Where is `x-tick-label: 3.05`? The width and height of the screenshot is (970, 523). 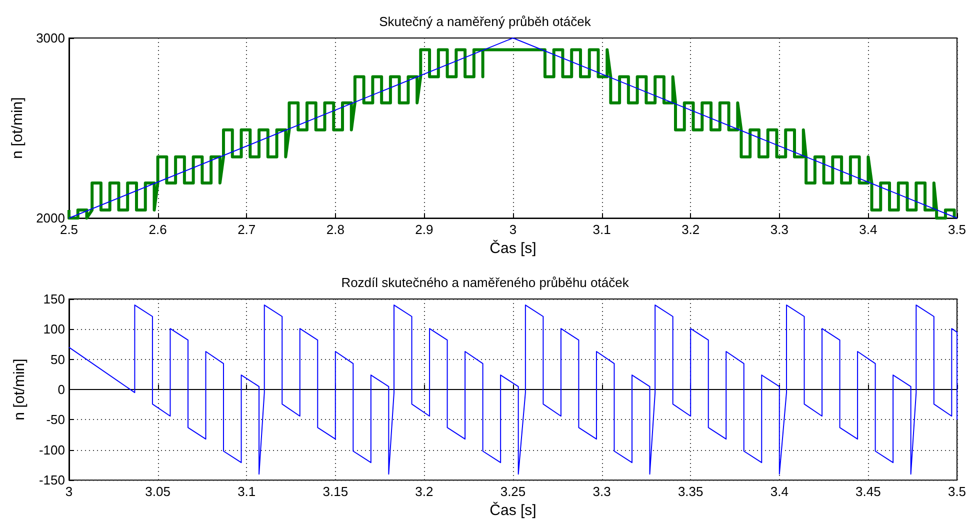 x-tick-label: 3.05 is located at coordinates (157, 492).